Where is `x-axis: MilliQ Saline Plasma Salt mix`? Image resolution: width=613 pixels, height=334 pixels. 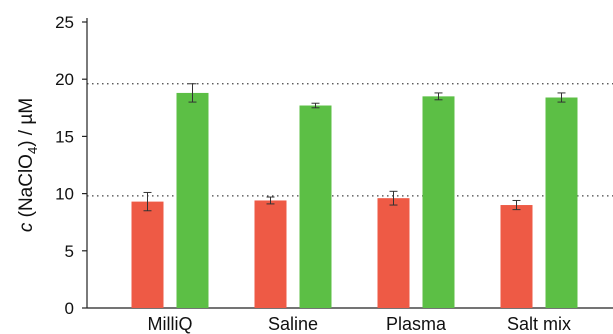
x-axis: MilliQ Saline Plasma Salt mix is located at coordinates (350, 320).